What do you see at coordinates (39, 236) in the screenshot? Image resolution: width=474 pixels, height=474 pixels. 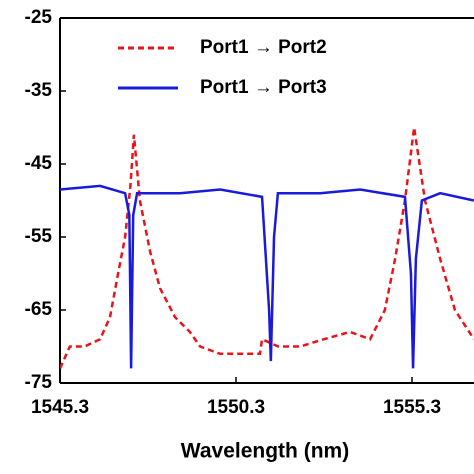 I see `y-tick-label: -55` at bounding box center [39, 236].